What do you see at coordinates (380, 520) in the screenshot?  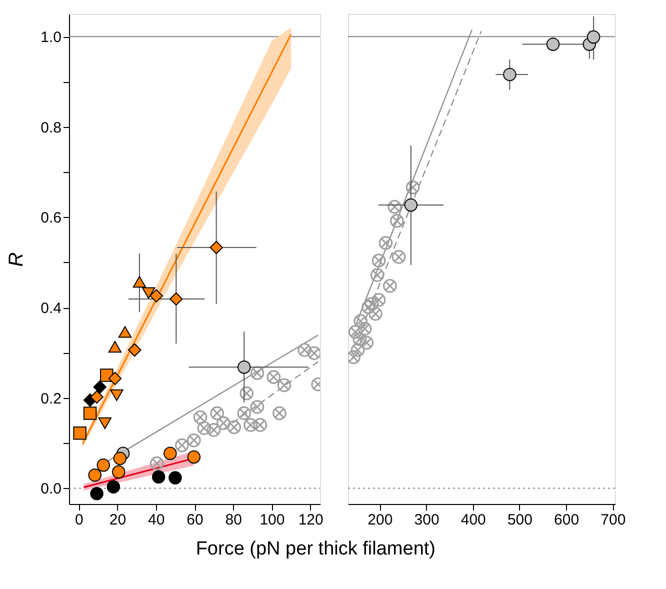 I see `x-tick-label: 200` at bounding box center [380, 520].